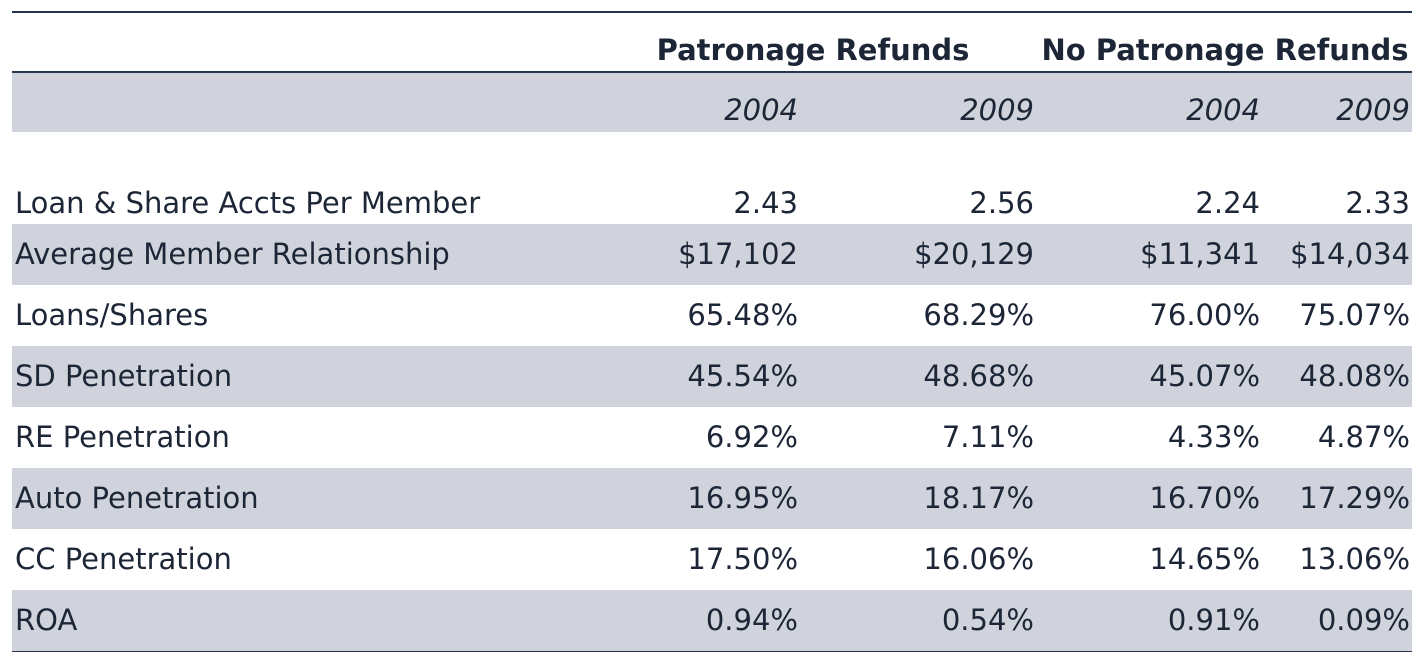  I want to click on cell-value: 48.08%, so click(1354, 376).